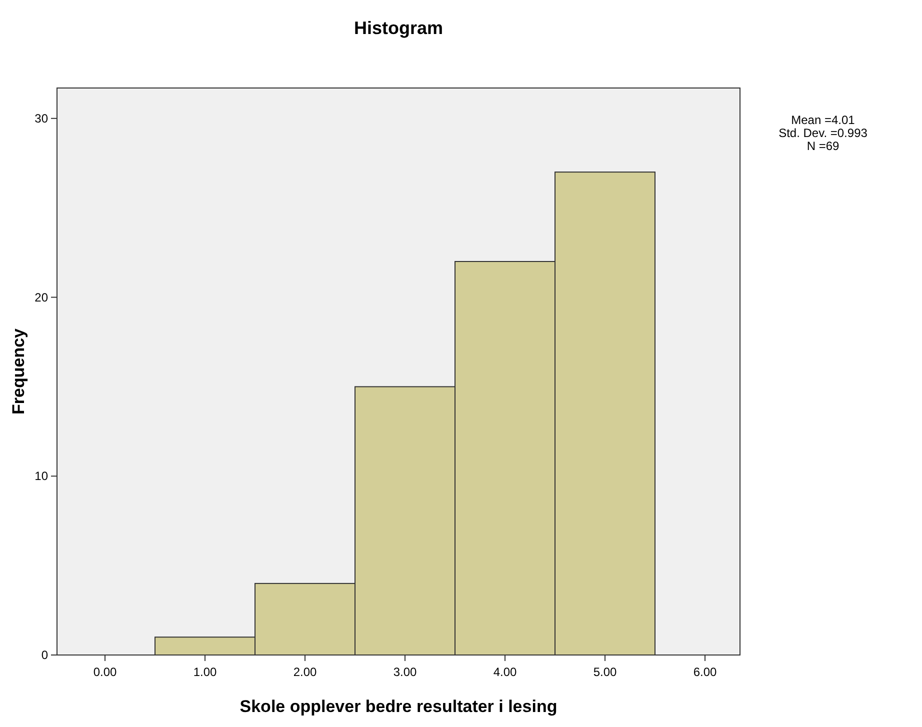 The image size is (922, 727). What do you see at coordinates (823, 120) in the screenshot?
I see `text: Mean =4.01` at bounding box center [823, 120].